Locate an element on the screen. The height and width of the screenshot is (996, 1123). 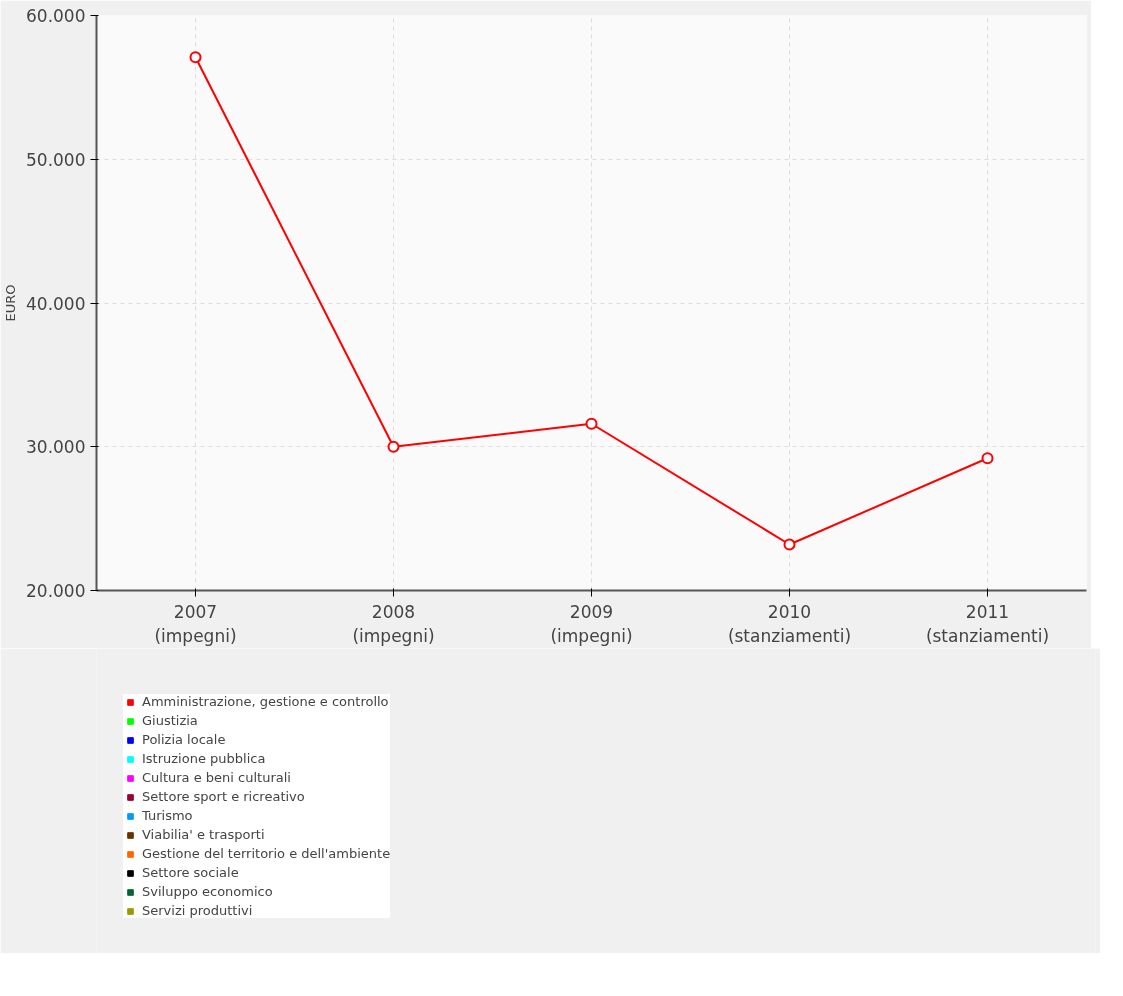
x-tick-label: 2008 (impegni) is located at coordinates (393, 623).